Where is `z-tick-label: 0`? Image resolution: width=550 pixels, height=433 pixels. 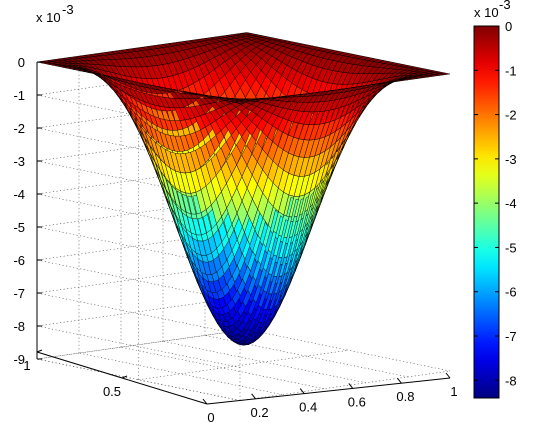
z-tick-label: 0 is located at coordinates (21, 62).